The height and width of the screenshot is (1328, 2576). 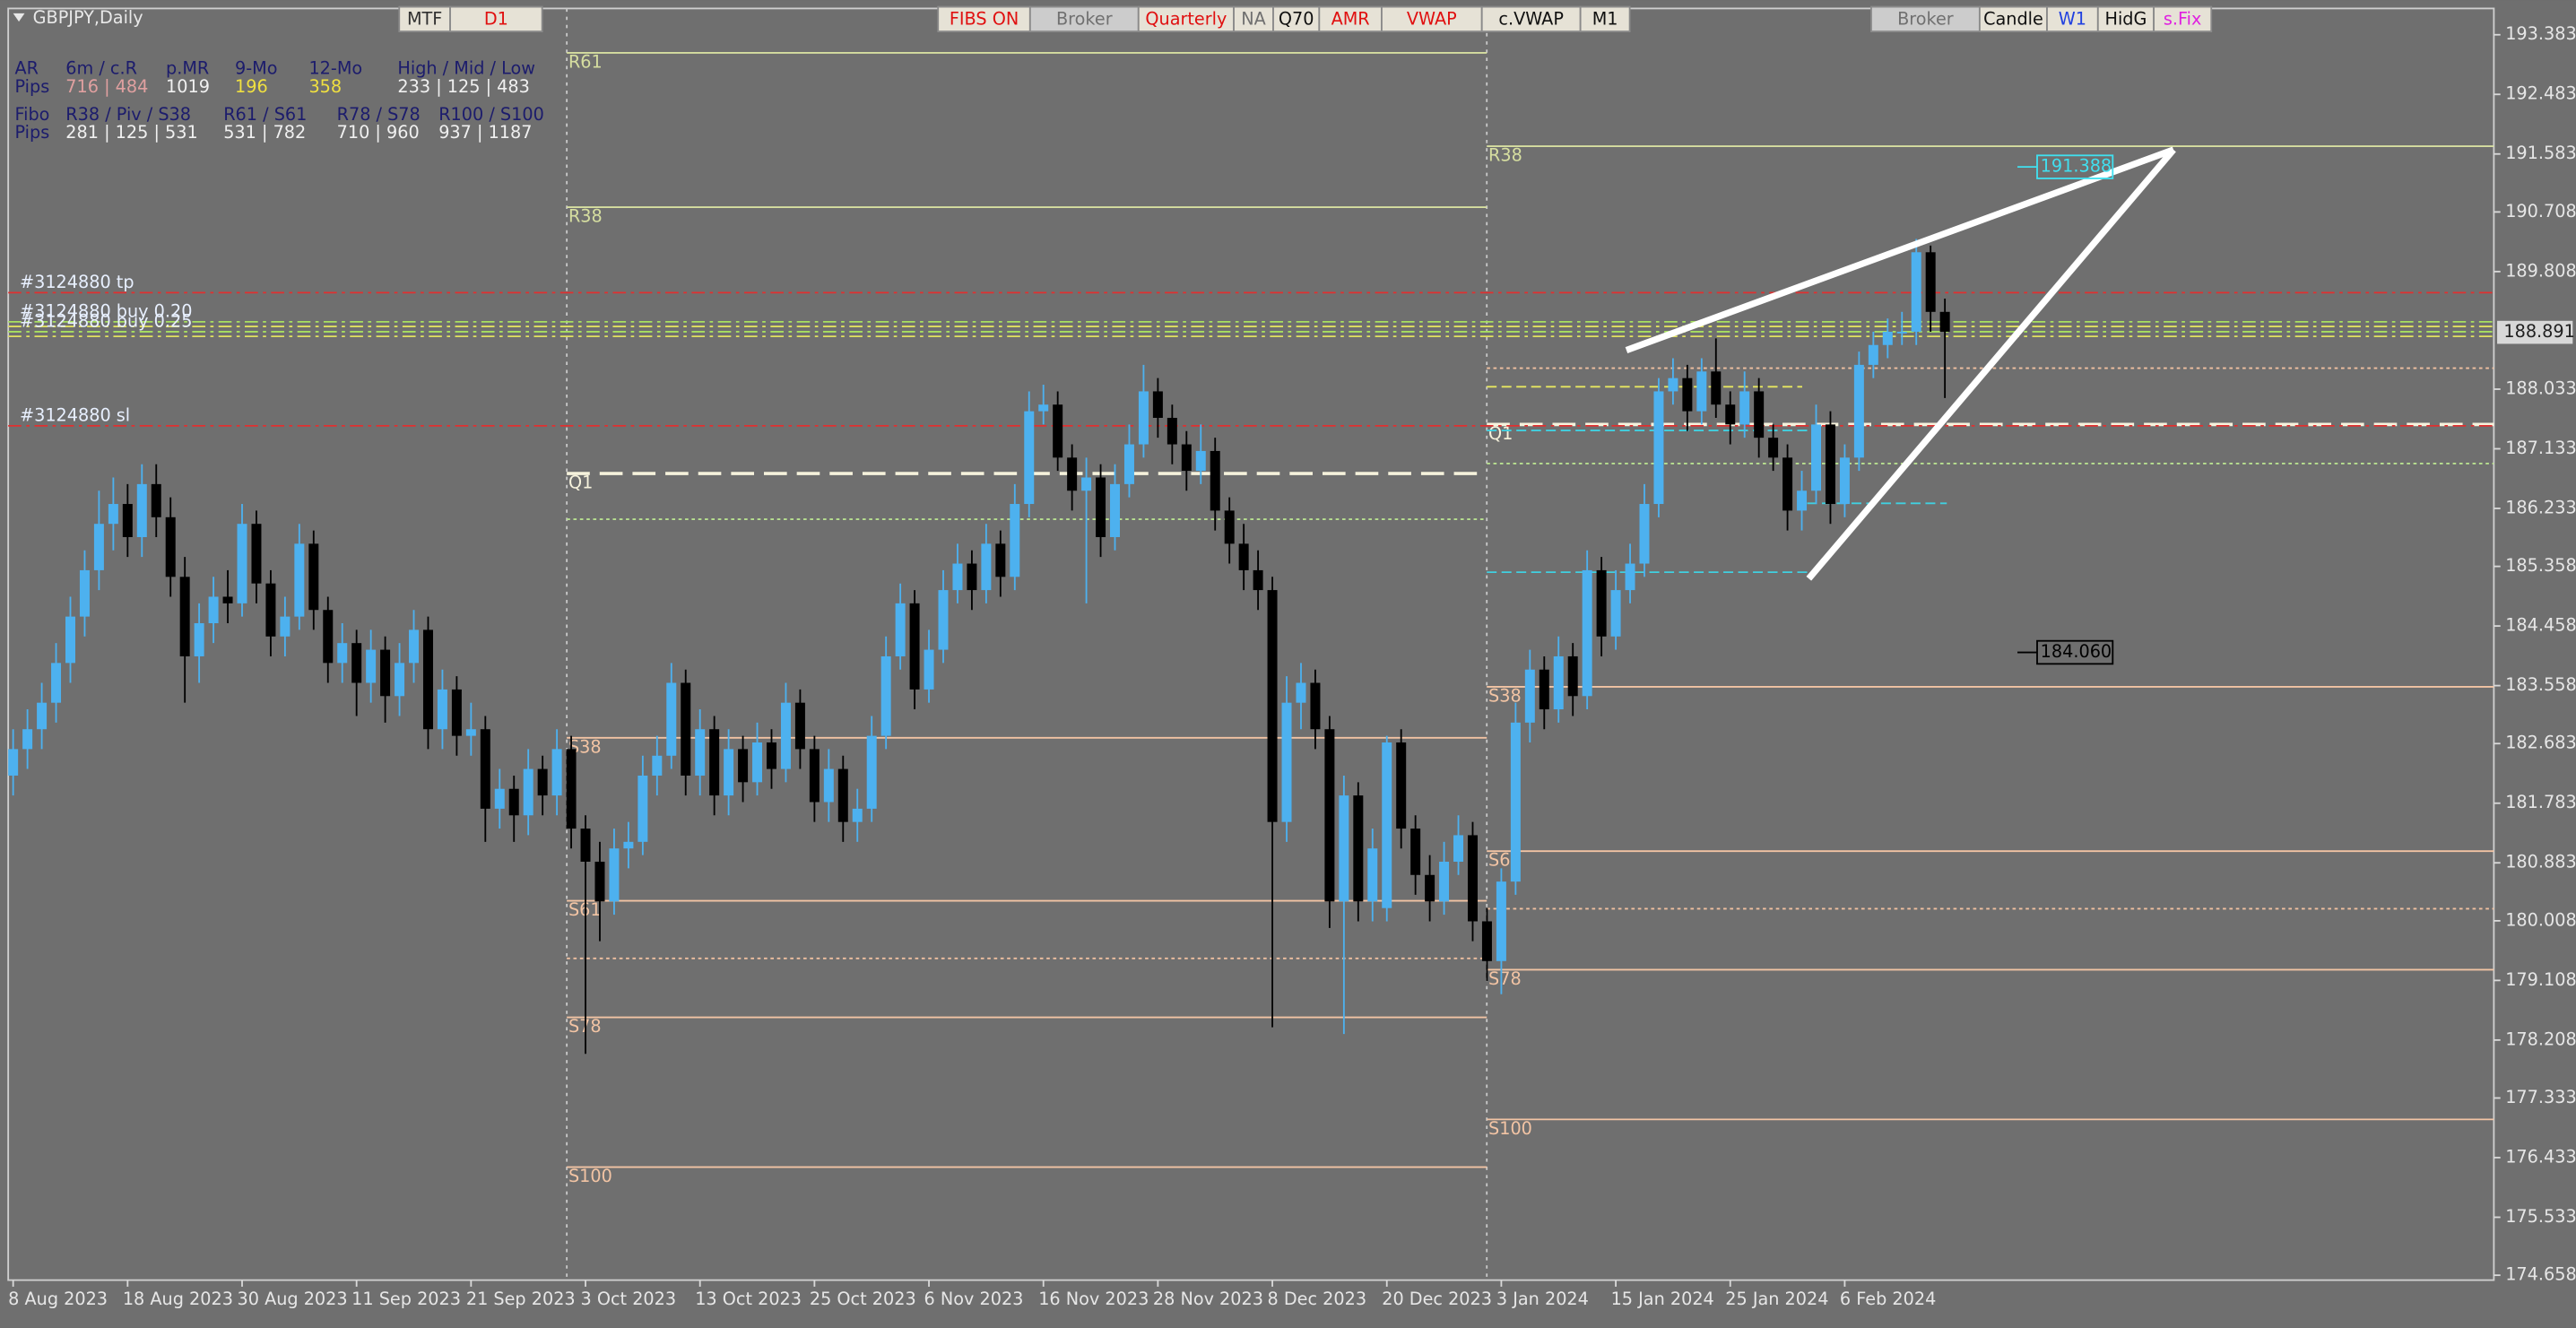 I want to click on y-tick-label: 176.433, so click(x=2540, y=1156).